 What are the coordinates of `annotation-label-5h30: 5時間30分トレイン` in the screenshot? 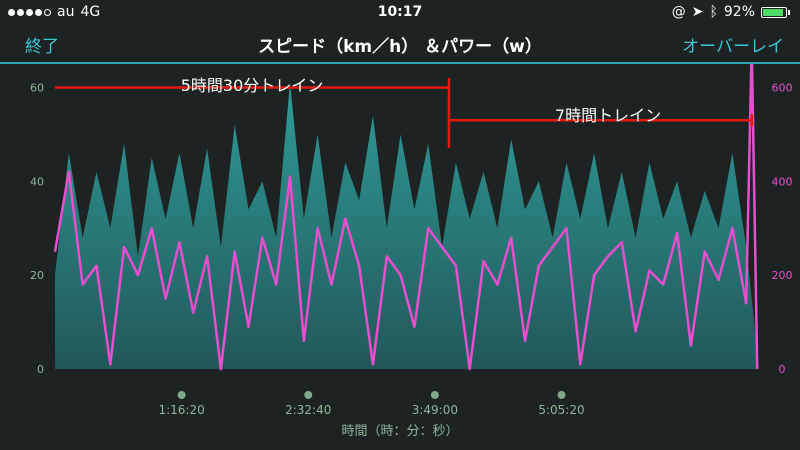 It's located at (252, 85).